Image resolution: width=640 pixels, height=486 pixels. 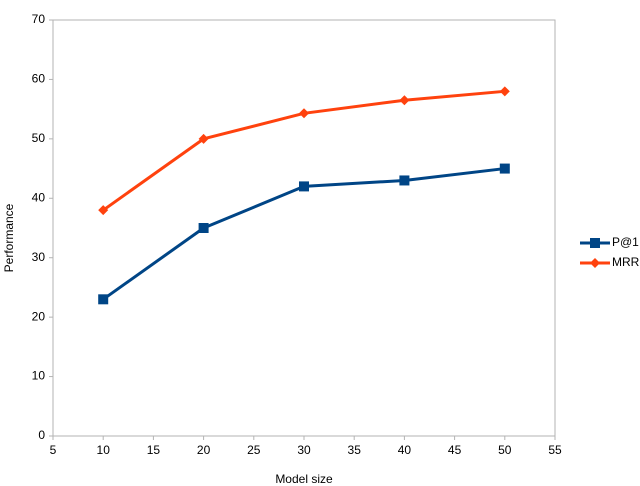 I want to click on x-tick-label: 35, so click(x=355, y=450).